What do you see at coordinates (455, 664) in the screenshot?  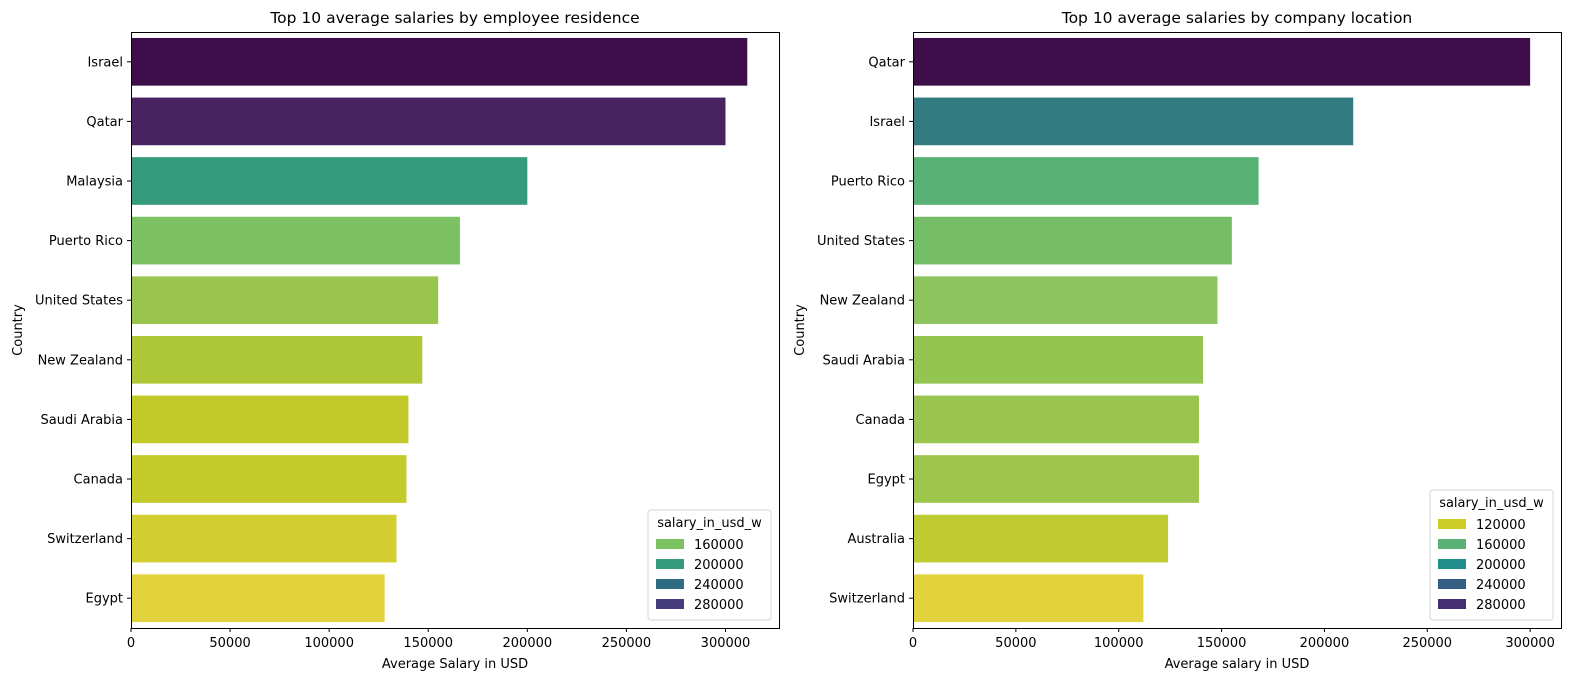 I see `x-axis-label: Average Salary in USD` at bounding box center [455, 664].